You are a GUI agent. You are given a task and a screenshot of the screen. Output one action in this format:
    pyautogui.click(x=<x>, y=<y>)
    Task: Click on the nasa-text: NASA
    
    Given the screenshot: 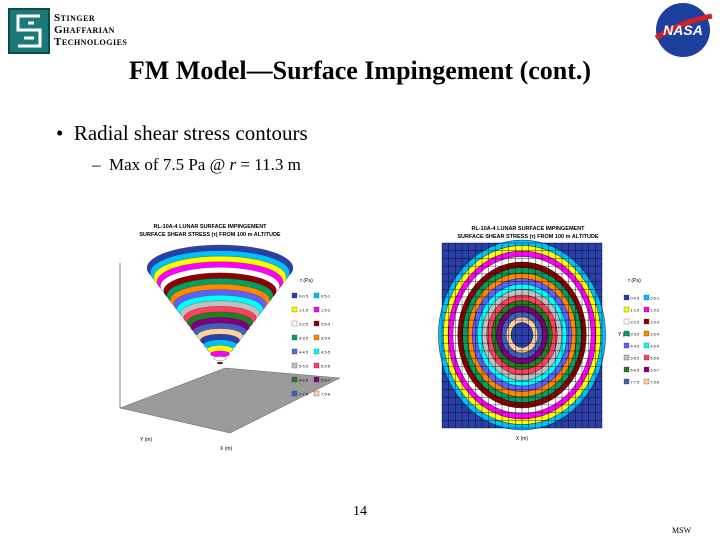 What is the action you would take?
    pyautogui.click(x=683, y=30)
    